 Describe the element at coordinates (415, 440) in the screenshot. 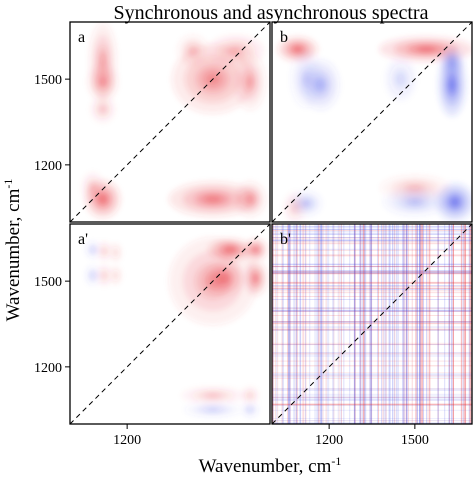

I see `x-tick-label: 1500` at that location.